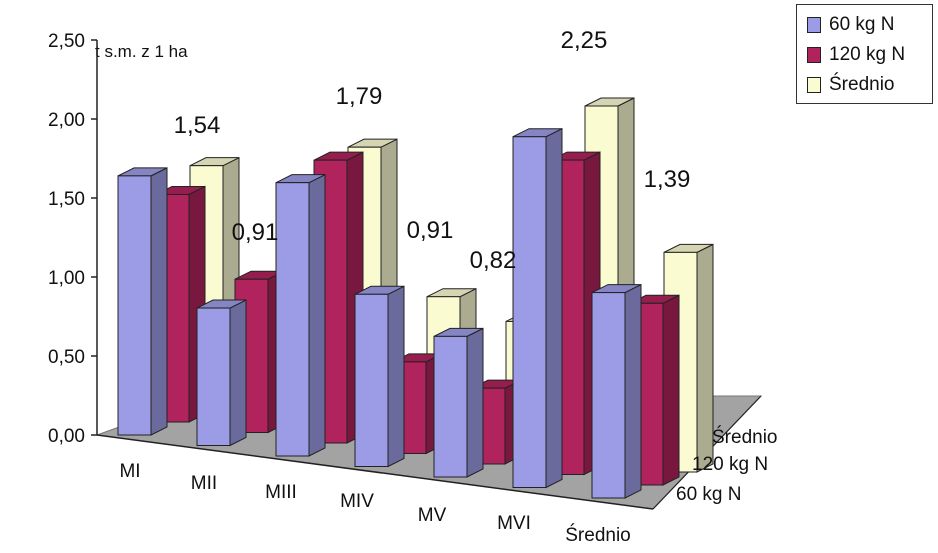  I want to click on legend-swatch-60kg, so click(814, 25).